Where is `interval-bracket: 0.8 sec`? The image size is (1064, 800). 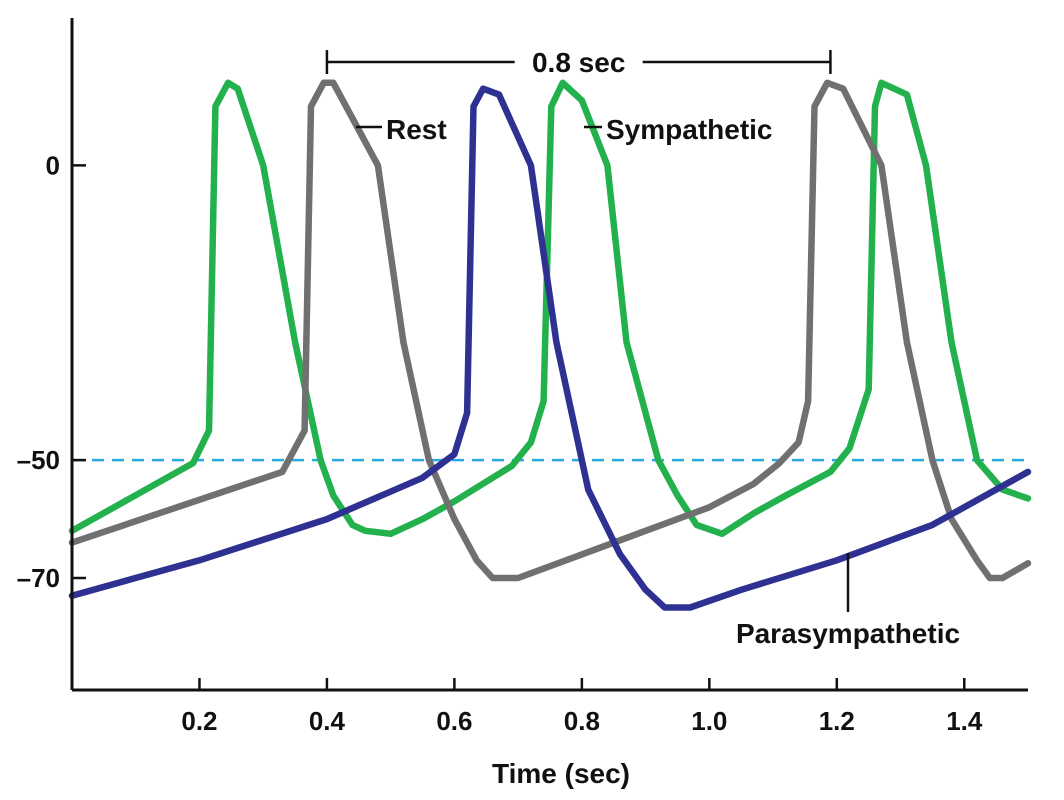 interval-bracket: 0.8 sec is located at coordinates (578, 62).